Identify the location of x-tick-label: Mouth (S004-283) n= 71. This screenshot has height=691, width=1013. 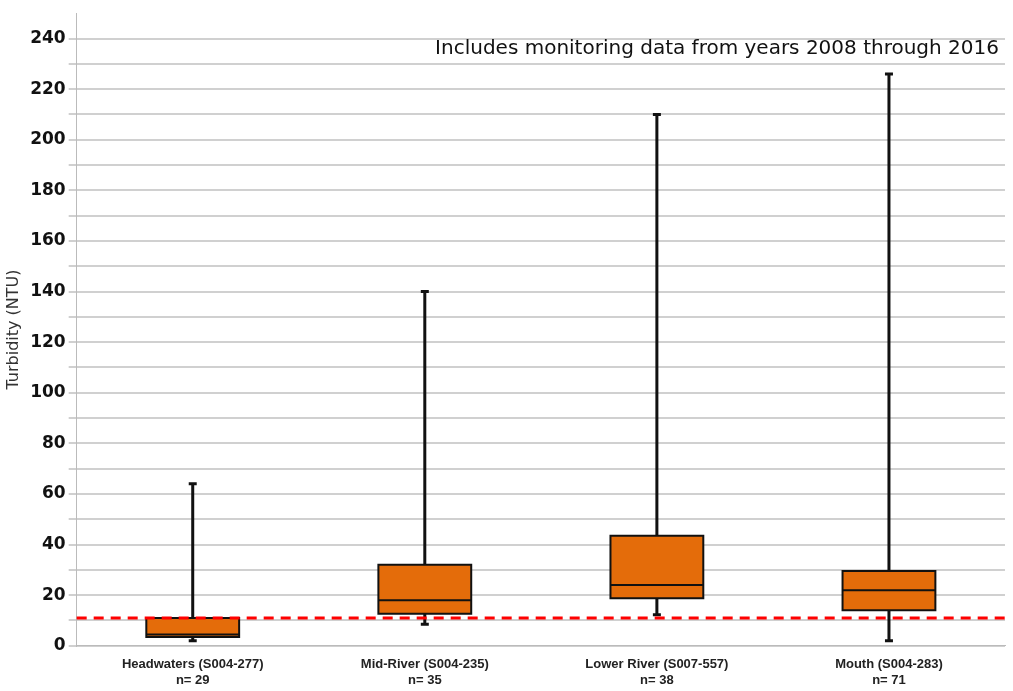
(889, 671).